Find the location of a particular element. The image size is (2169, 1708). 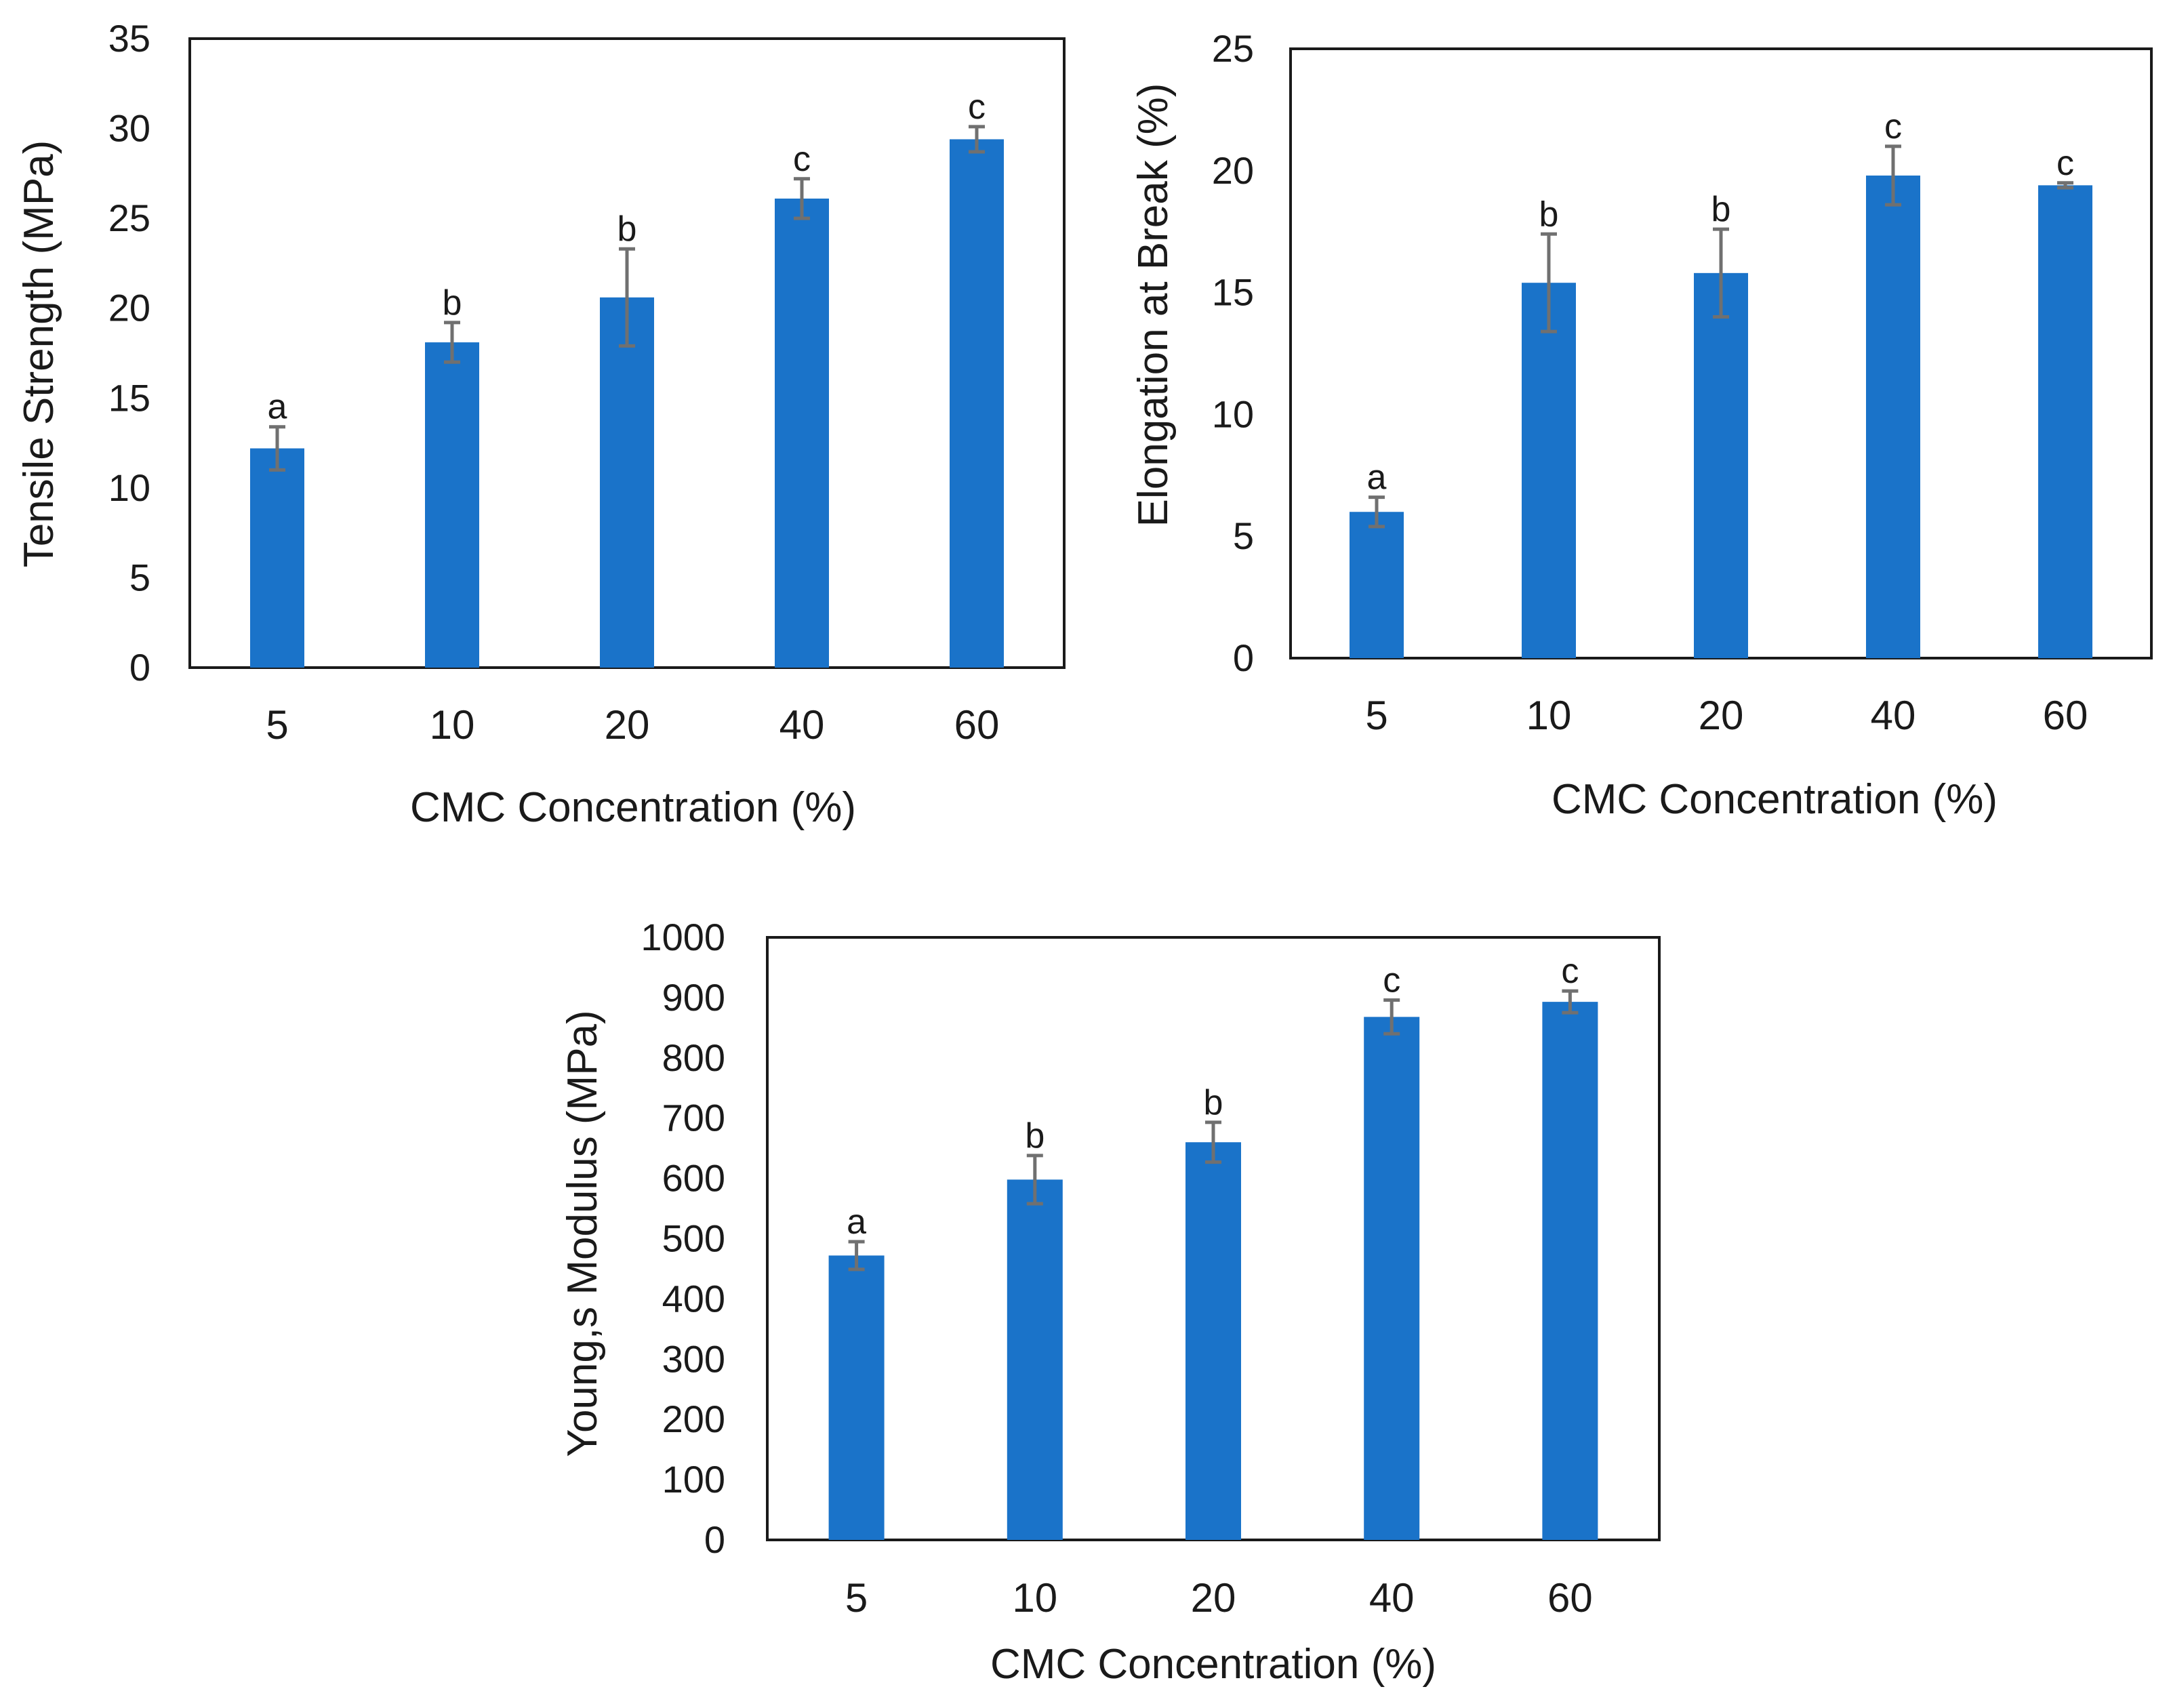

y-tick-label: 800 is located at coordinates (694, 1057).